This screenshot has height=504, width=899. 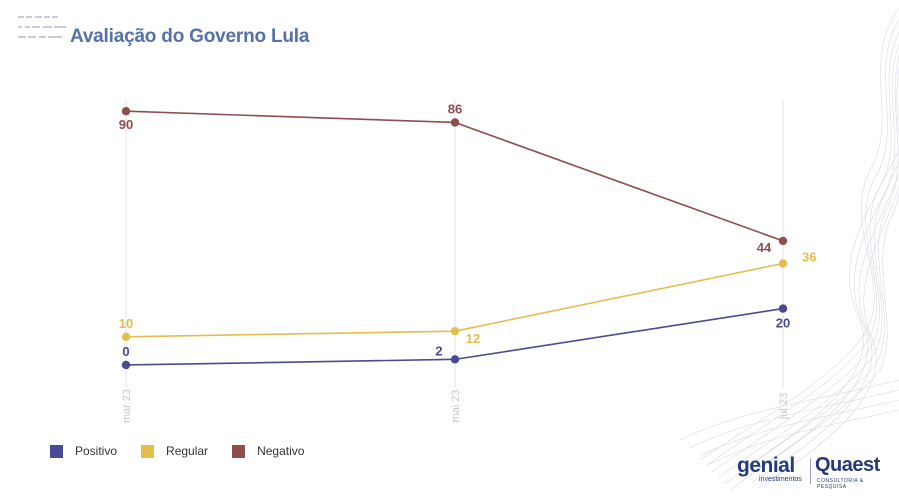 What do you see at coordinates (190, 36) in the screenshot?
I see `chart-title: Avaliação do Governo Lula` at bounding box center [190, 36].